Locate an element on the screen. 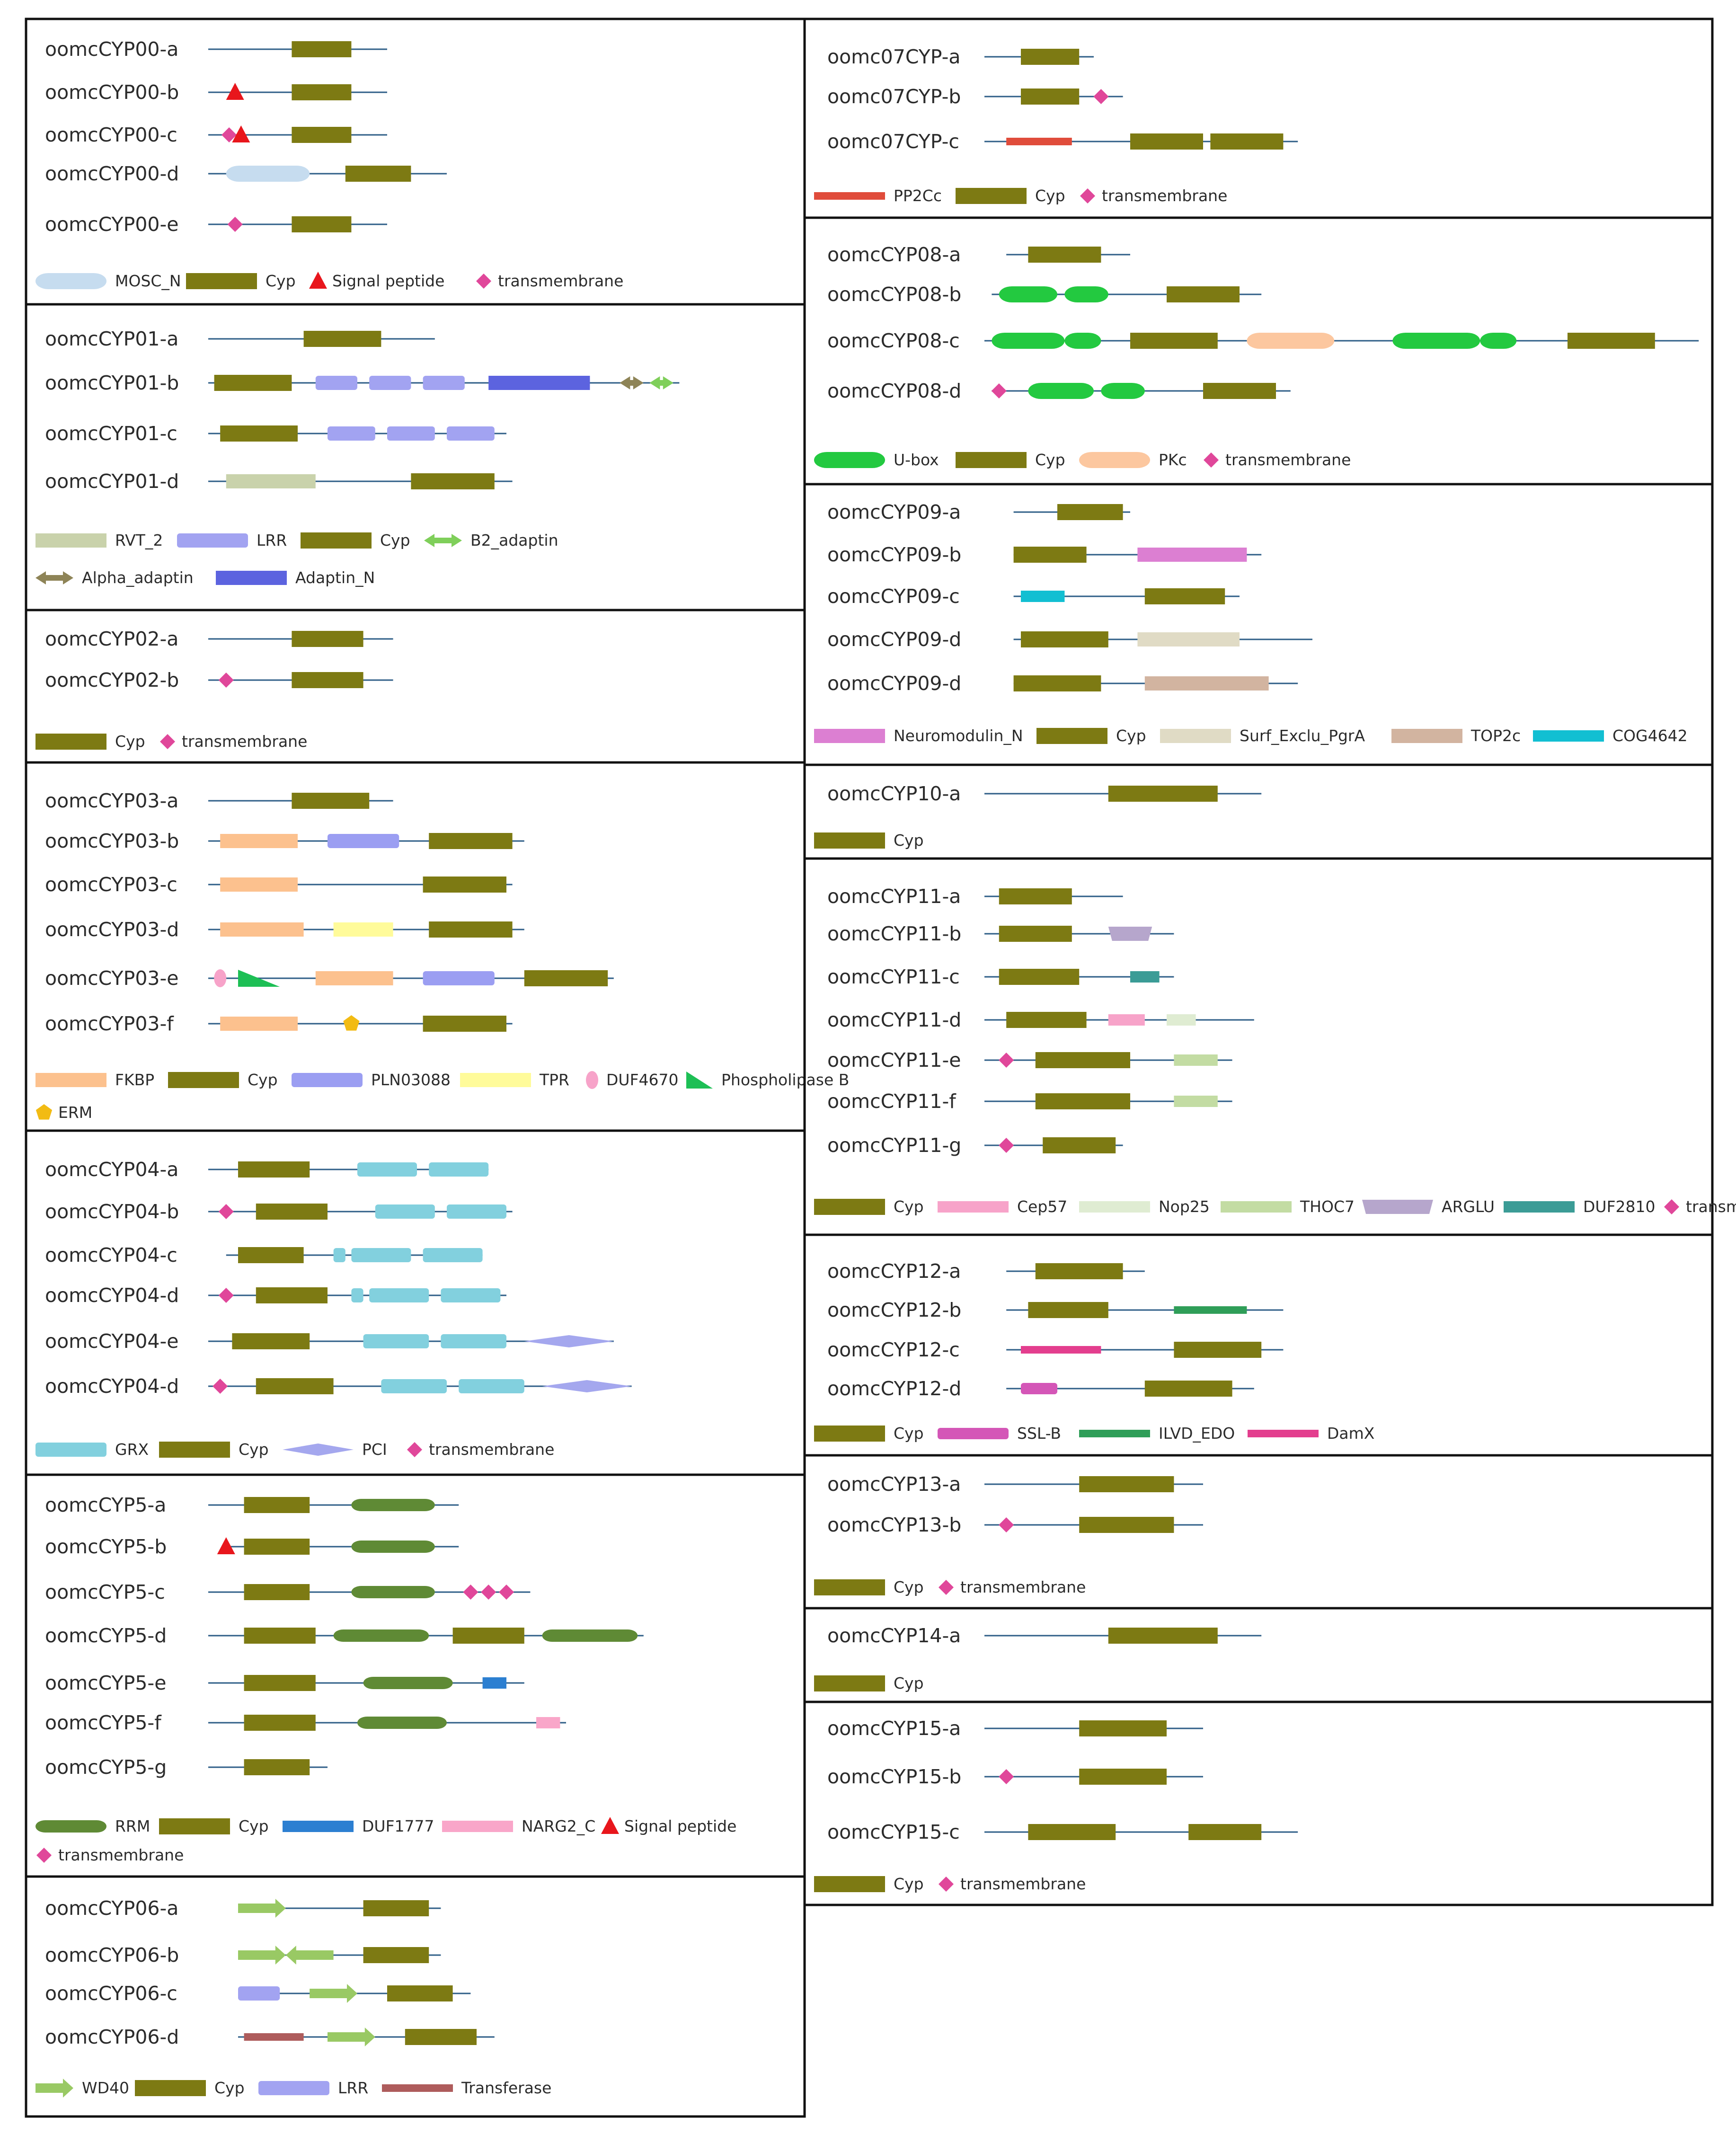 The height and width of the screenshot is (2134, 1736). legend-label: SSL-B is located at coordinates (1039, 1433).